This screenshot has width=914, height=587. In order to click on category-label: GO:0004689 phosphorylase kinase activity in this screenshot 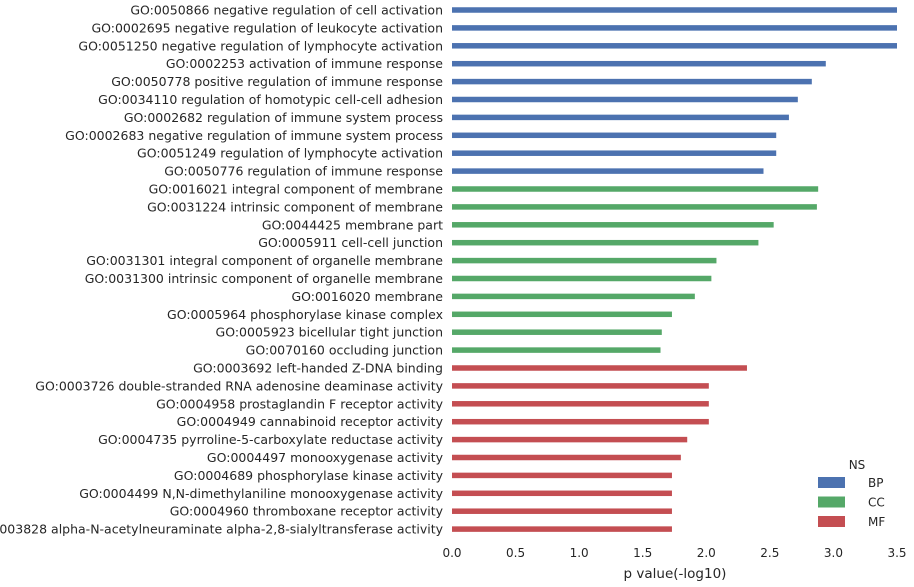, I will do `click(309, 475)`.